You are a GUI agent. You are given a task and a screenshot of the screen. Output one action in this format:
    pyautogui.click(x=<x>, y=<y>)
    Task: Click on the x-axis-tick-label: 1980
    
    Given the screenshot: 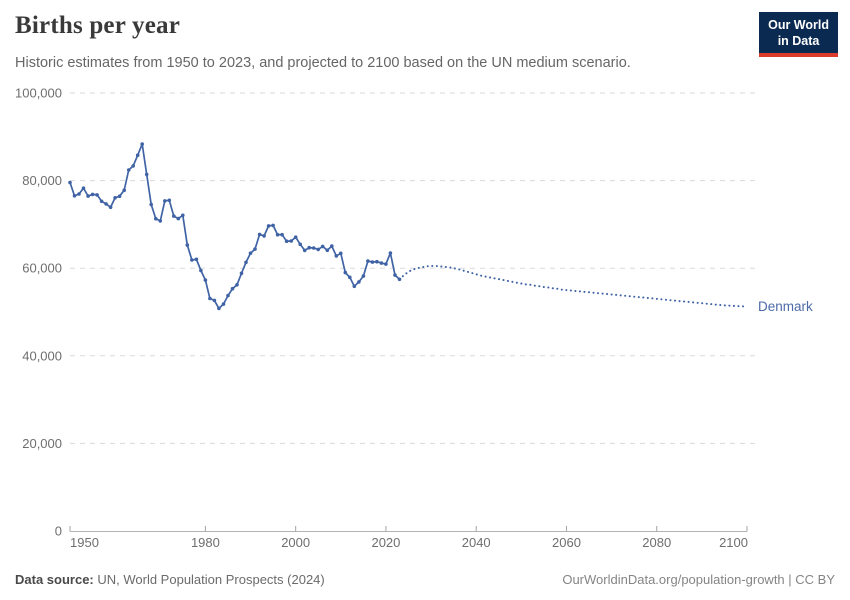 What is the action you would take?
    pyautogui.click(x=205, y=542)
    